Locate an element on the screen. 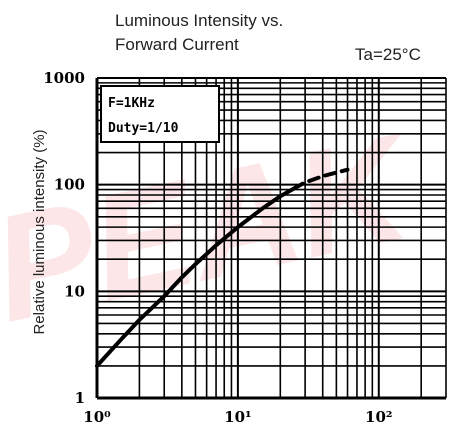 The height and width of the screenshot is (432, 451). conditions-box-frame is located at coordinates (160, 114).